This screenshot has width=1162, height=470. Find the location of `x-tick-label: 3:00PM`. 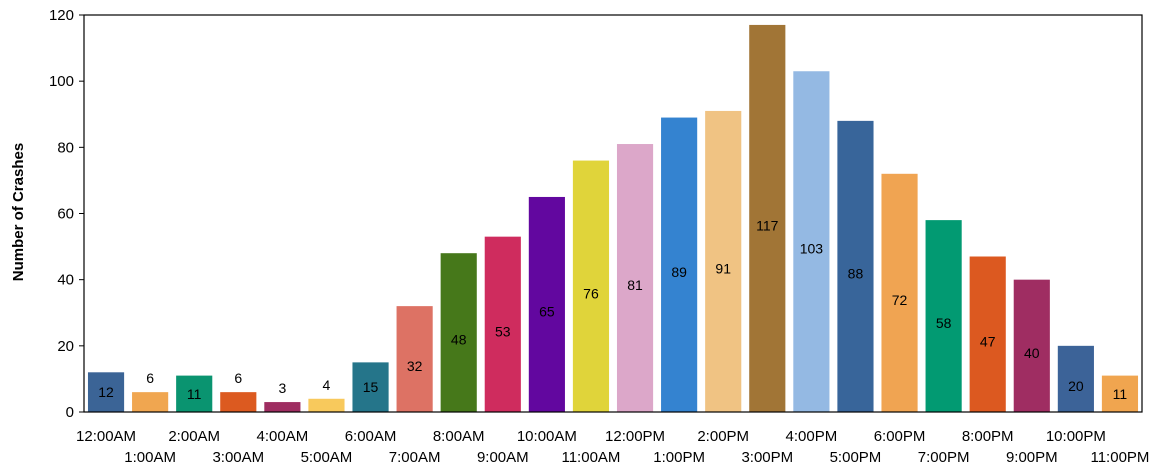

x-tick-label: 3:00PM is located at coordinates (767, 457).